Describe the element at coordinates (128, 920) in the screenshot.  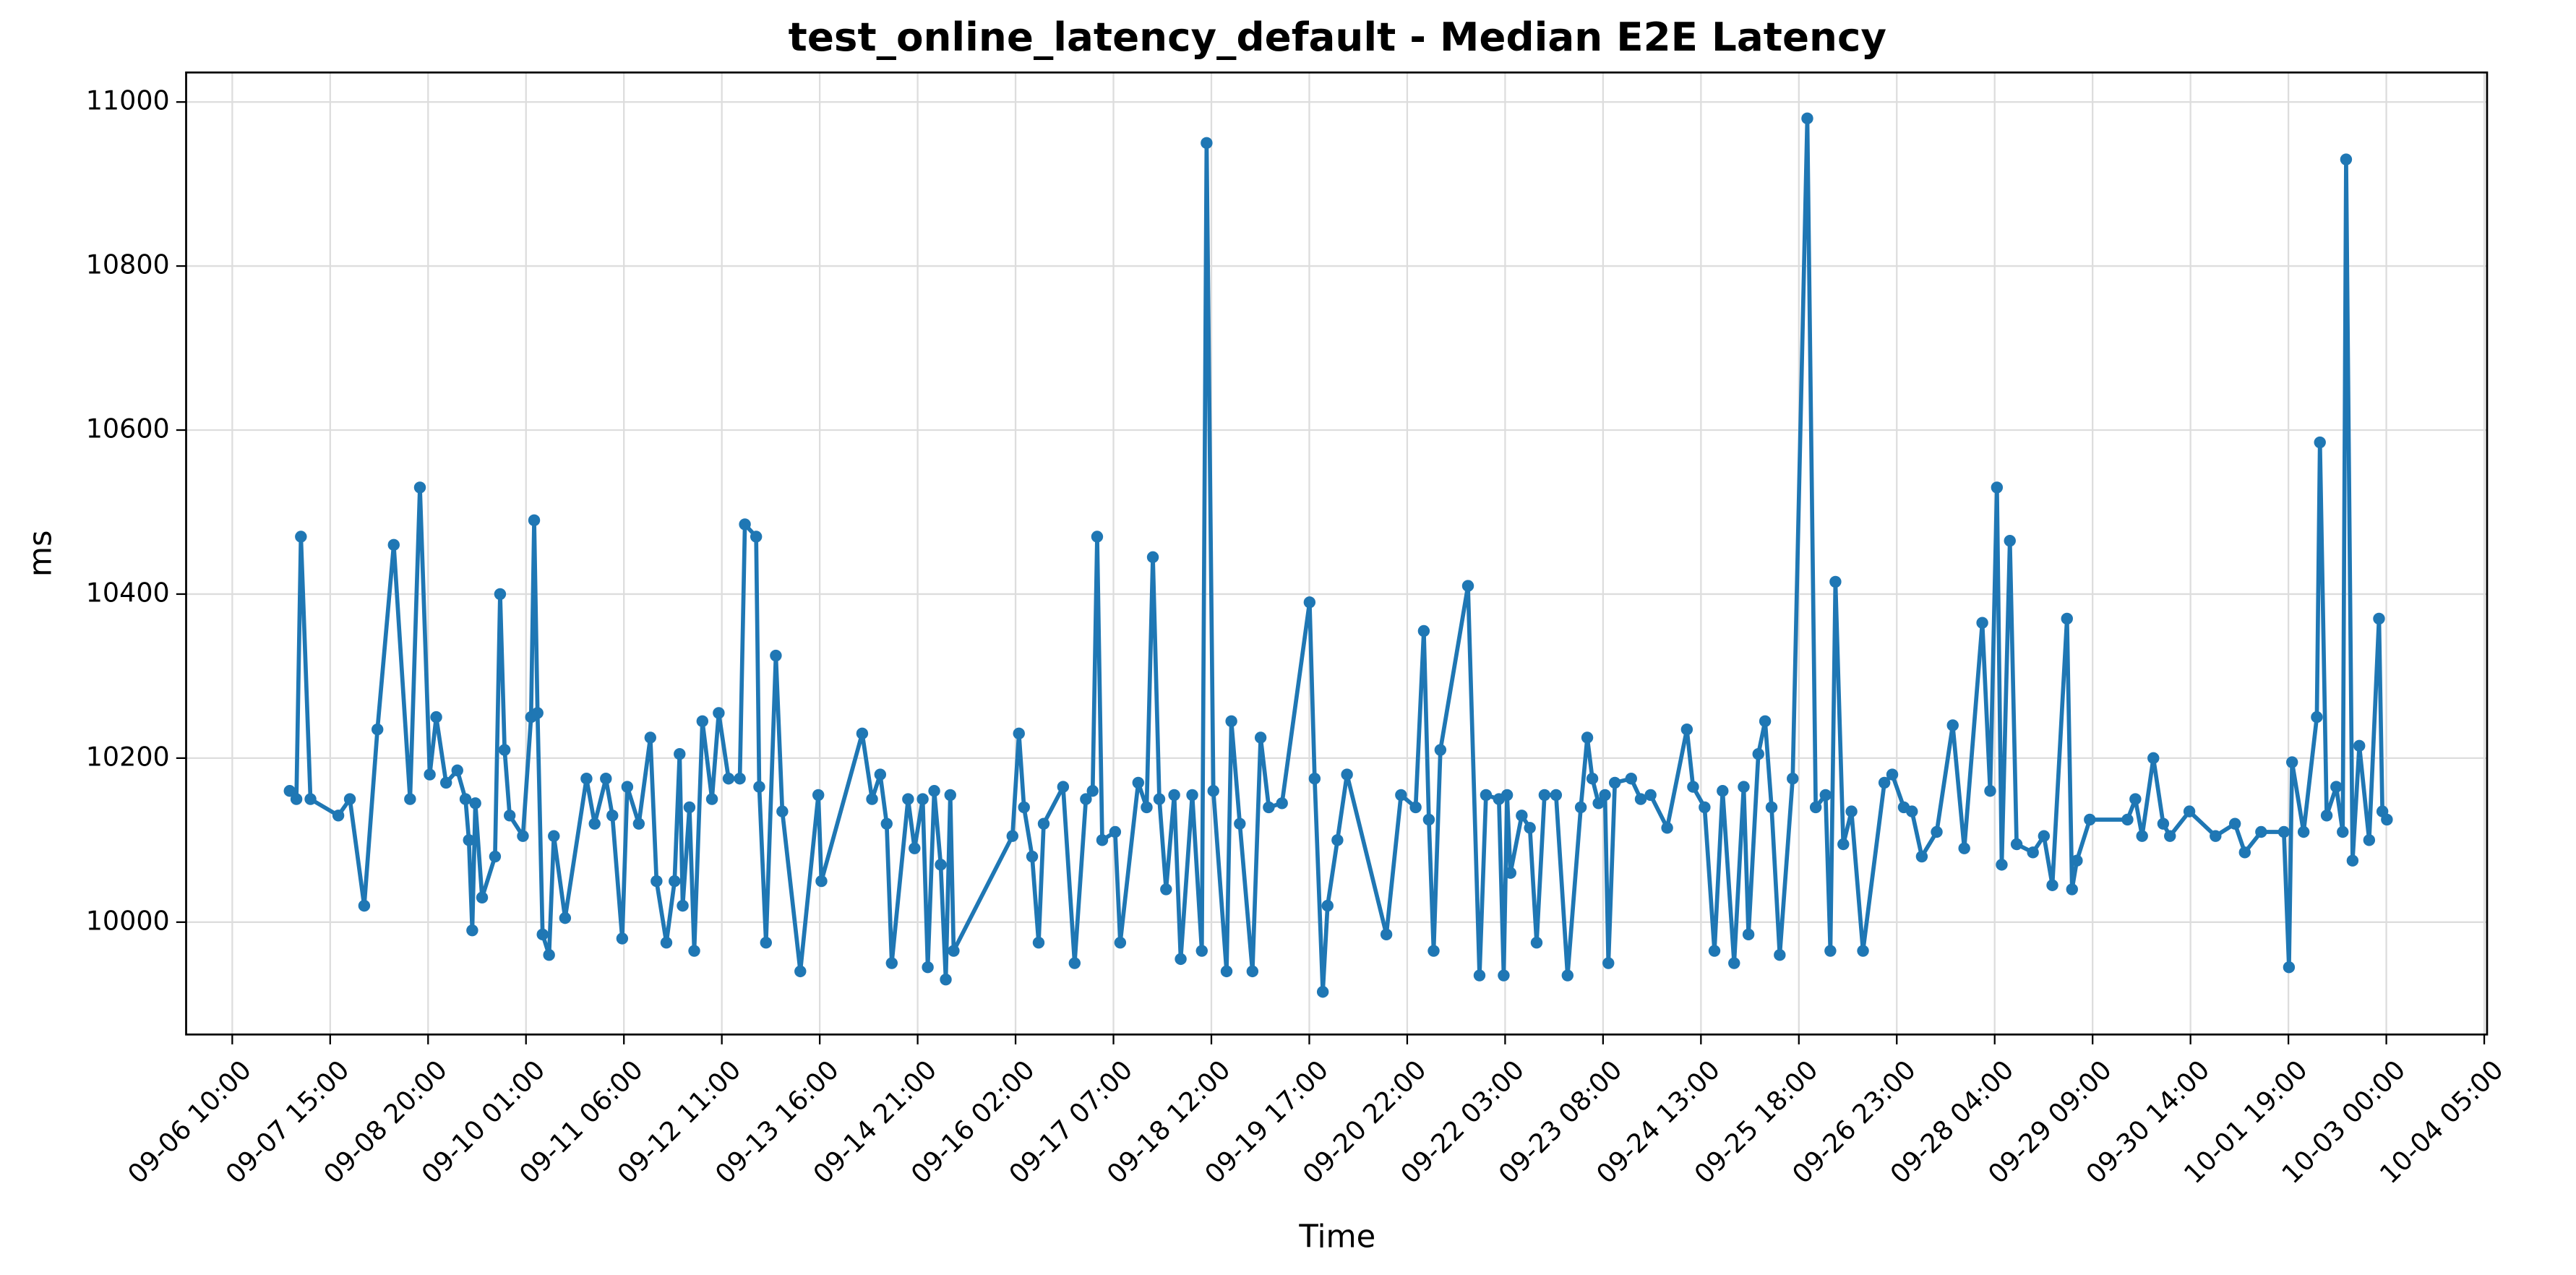
I see `y-tick-label: 10000` at that location.